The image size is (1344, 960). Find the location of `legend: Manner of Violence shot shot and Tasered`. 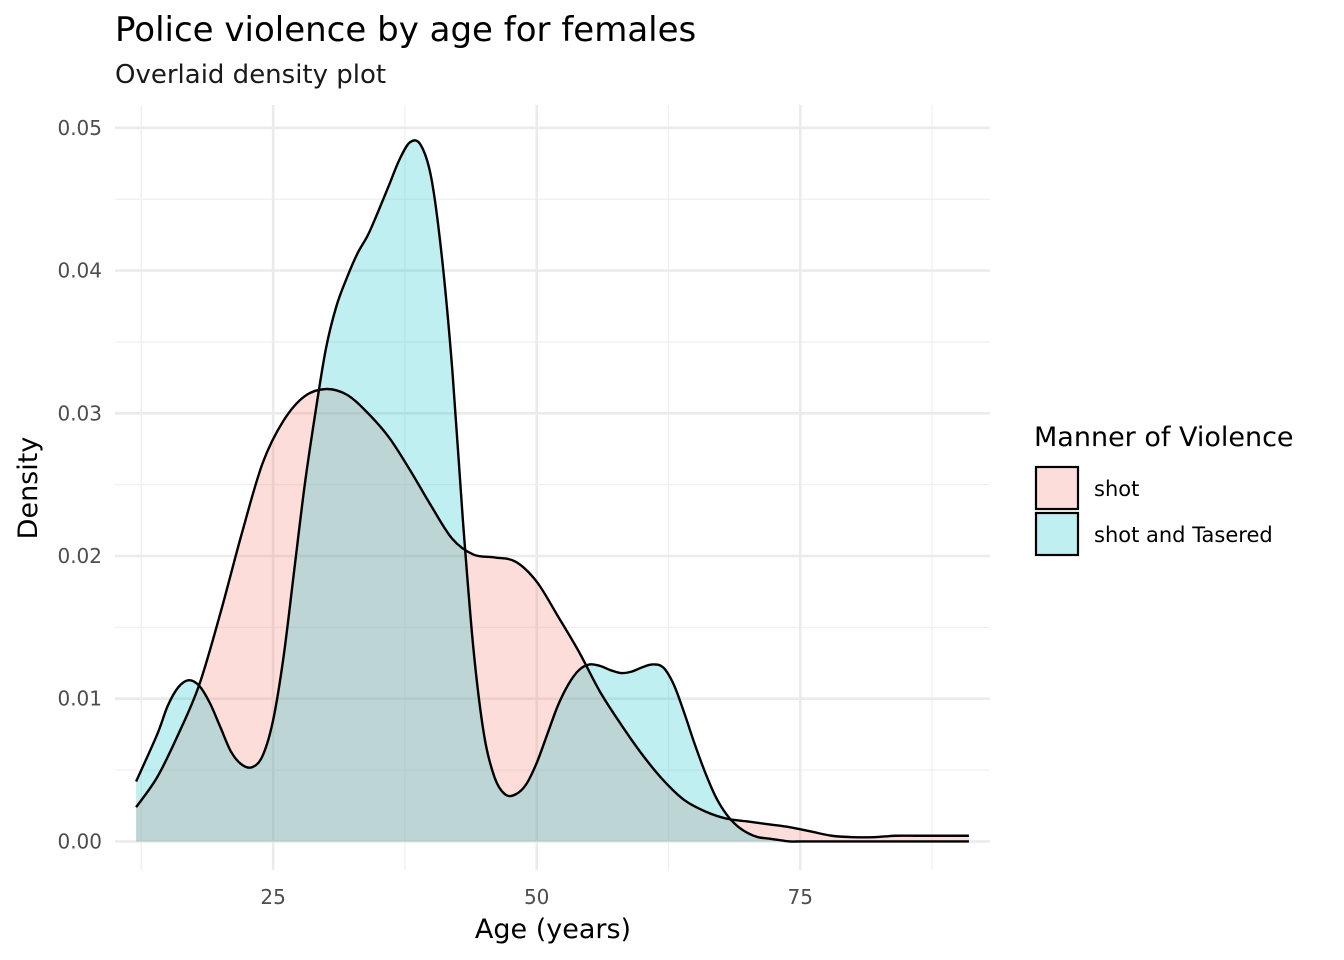

legend: Manner of Violence shot shot and Tasered is located at coordinates (1164, 489).